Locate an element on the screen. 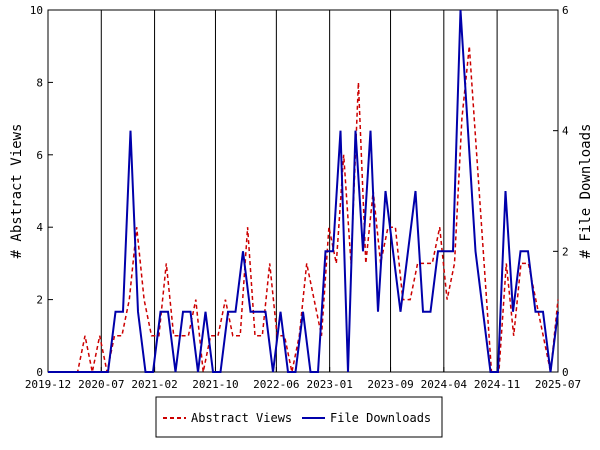 This screenshot has width=600, height=450. x-tick-label: 2020-07 is located at coordinates (101, 384).